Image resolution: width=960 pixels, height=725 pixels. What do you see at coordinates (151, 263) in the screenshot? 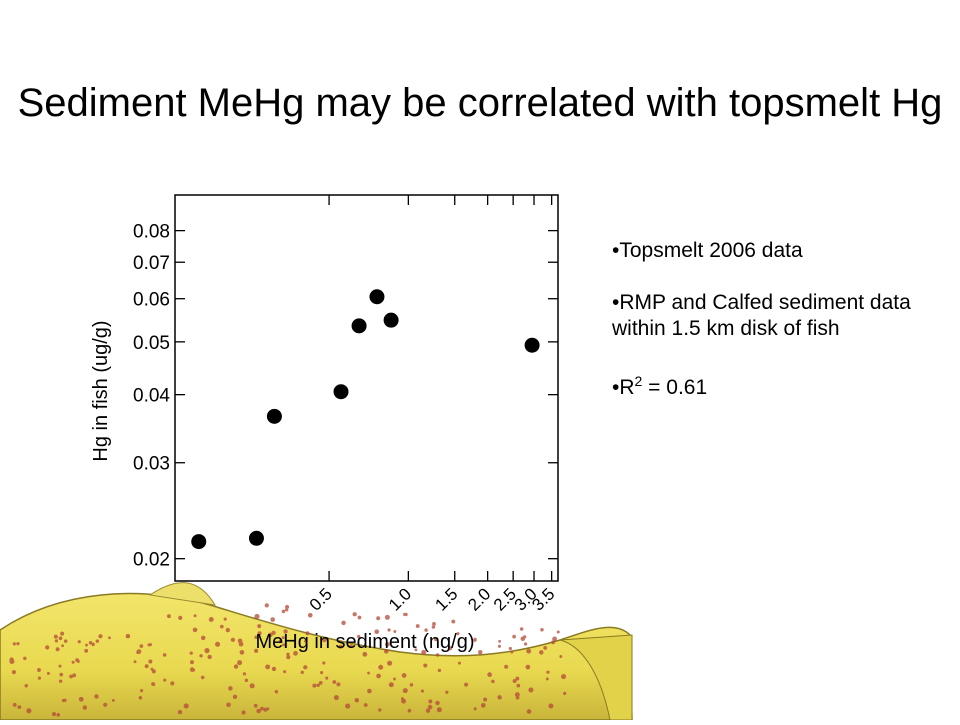
I see `y-tick-label: 0.07` at bounding box center [151, 263].